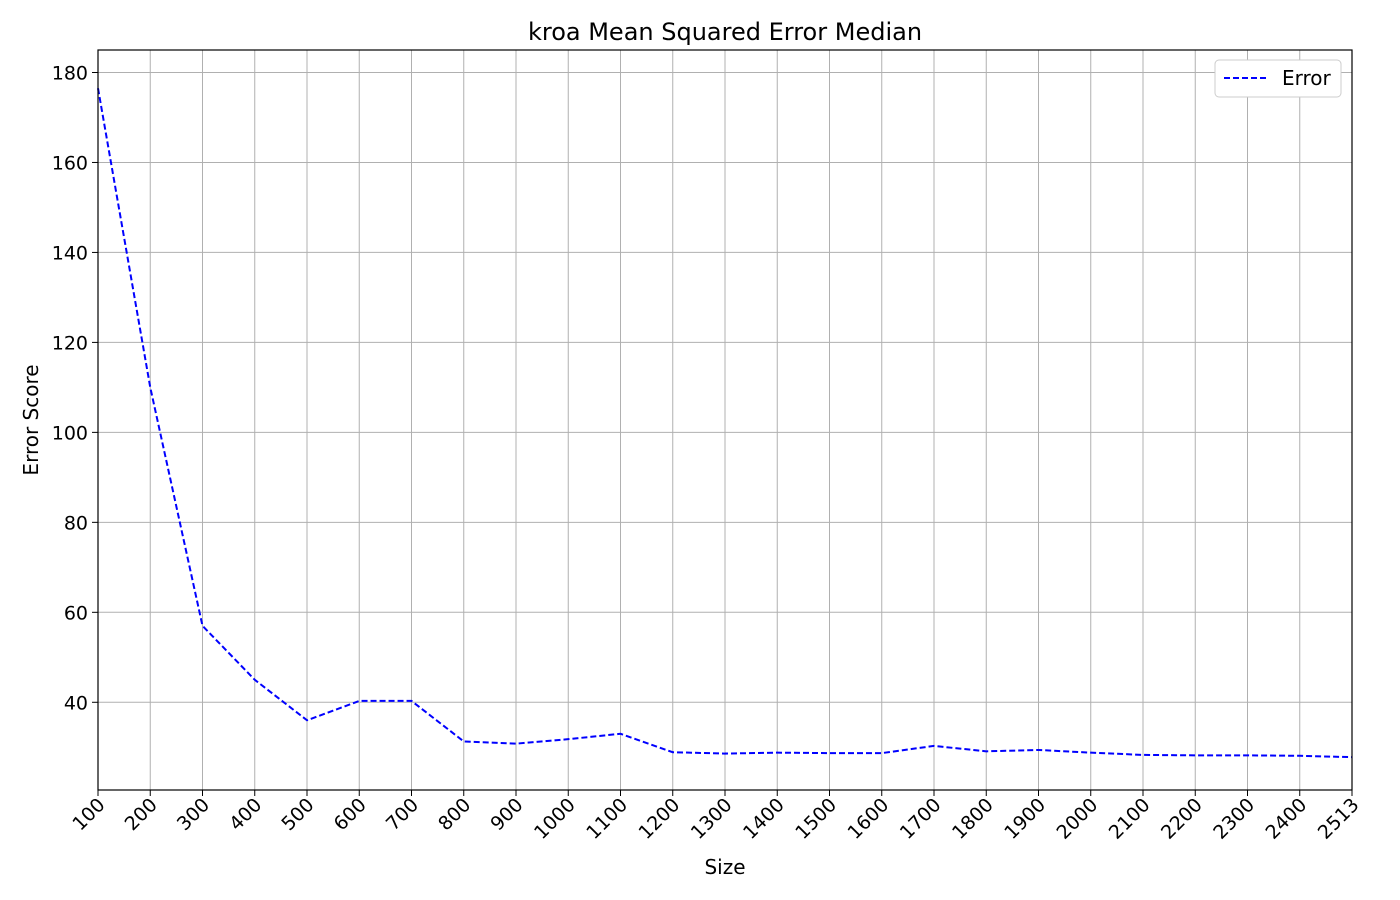 The width and height of the screenshot is (1400, 900). What do you see at coordinates (70, 253) in the screenshot?
I see `y-tick-label: 140` at bounding box center [70, 253].